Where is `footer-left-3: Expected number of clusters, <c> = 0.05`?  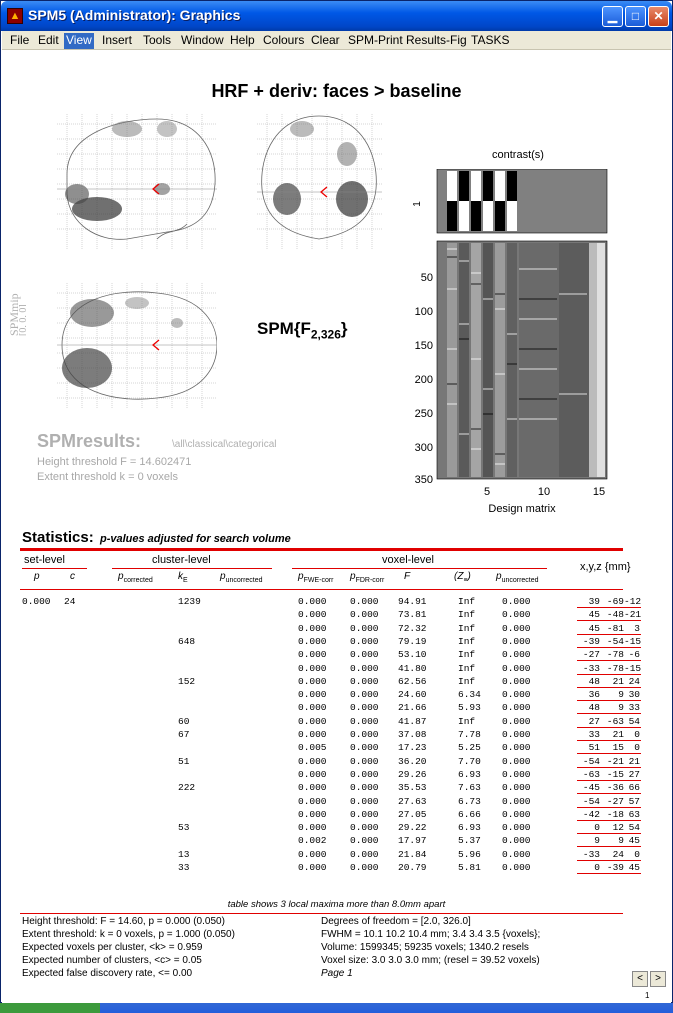 footer-left-3: Expected number of clusters, <c> = 0.05 is located at coordinates (112, 960).